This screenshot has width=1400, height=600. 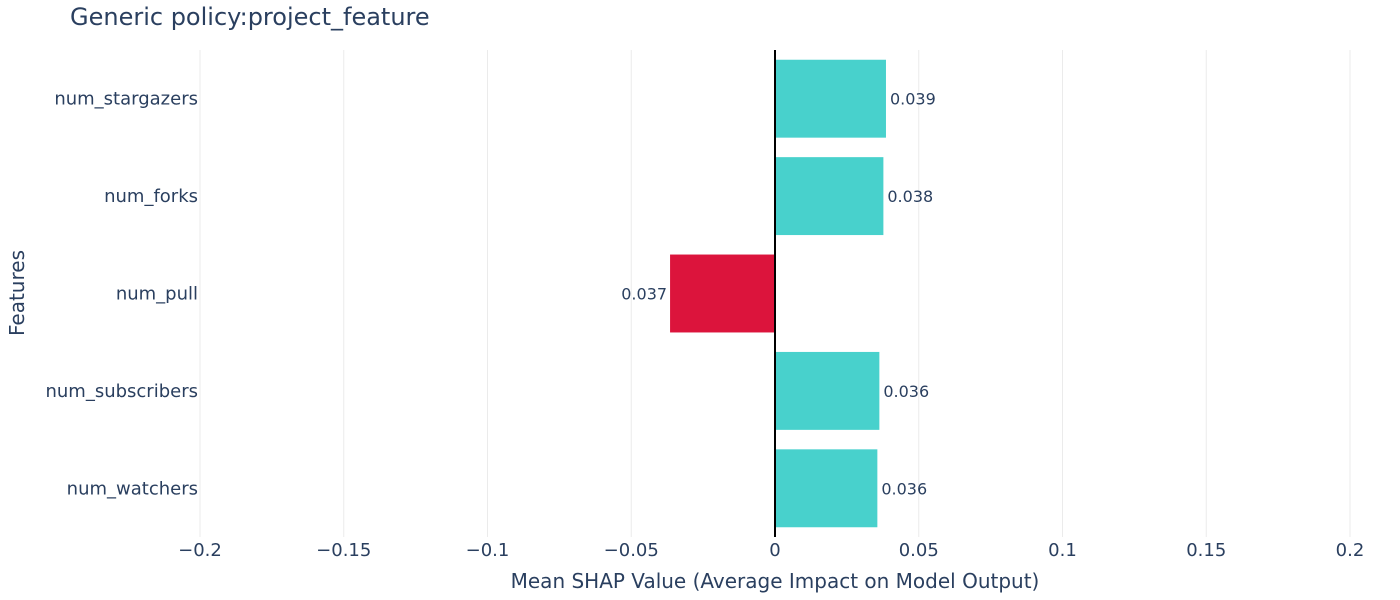 I want to click on x-tick-label: −0.05, so click(x=631, y=550).